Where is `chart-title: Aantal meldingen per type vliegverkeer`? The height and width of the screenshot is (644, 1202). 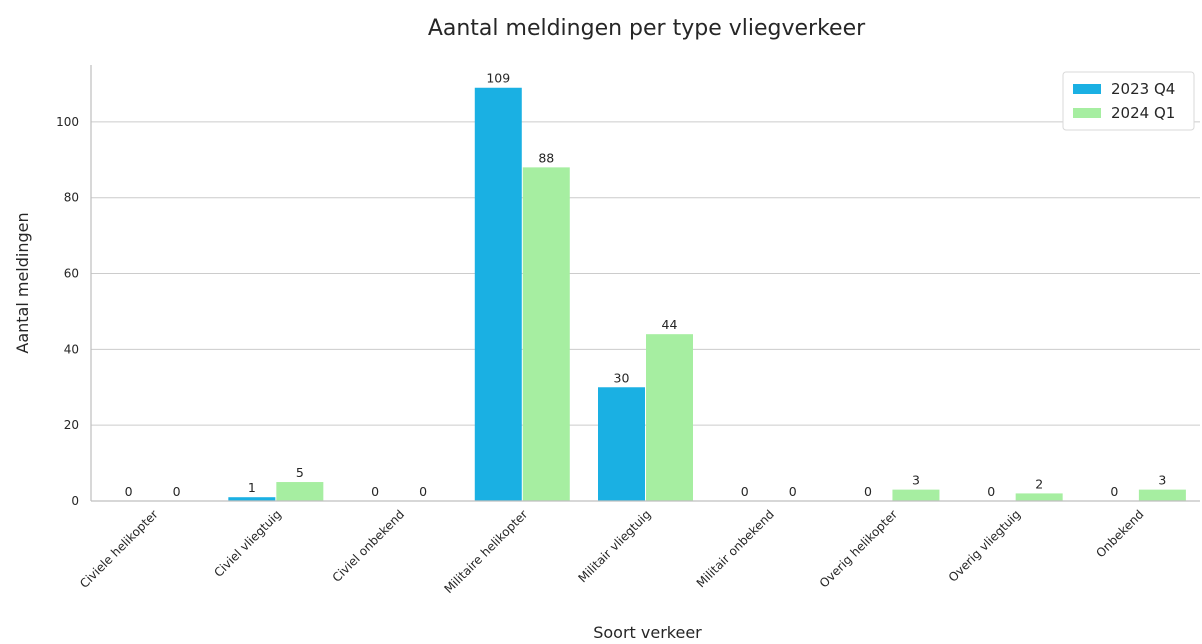 chart-title: Aantal meldingen per type vliegverkeer is located at coordinates (647, 28).